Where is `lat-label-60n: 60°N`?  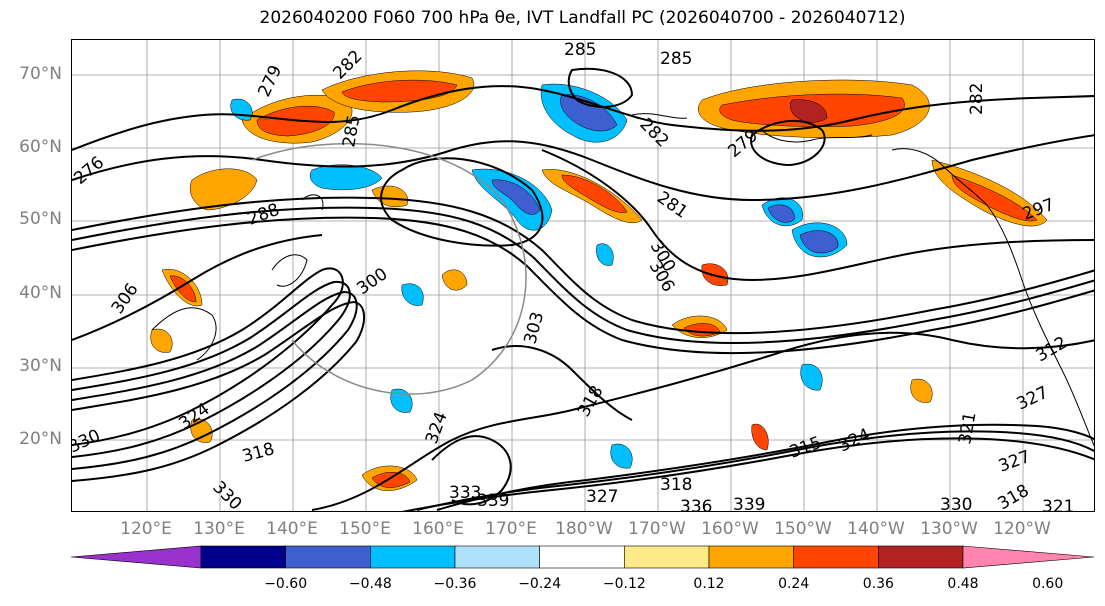 lat-label-60n: 60°N is located at coordinates (40, 147).